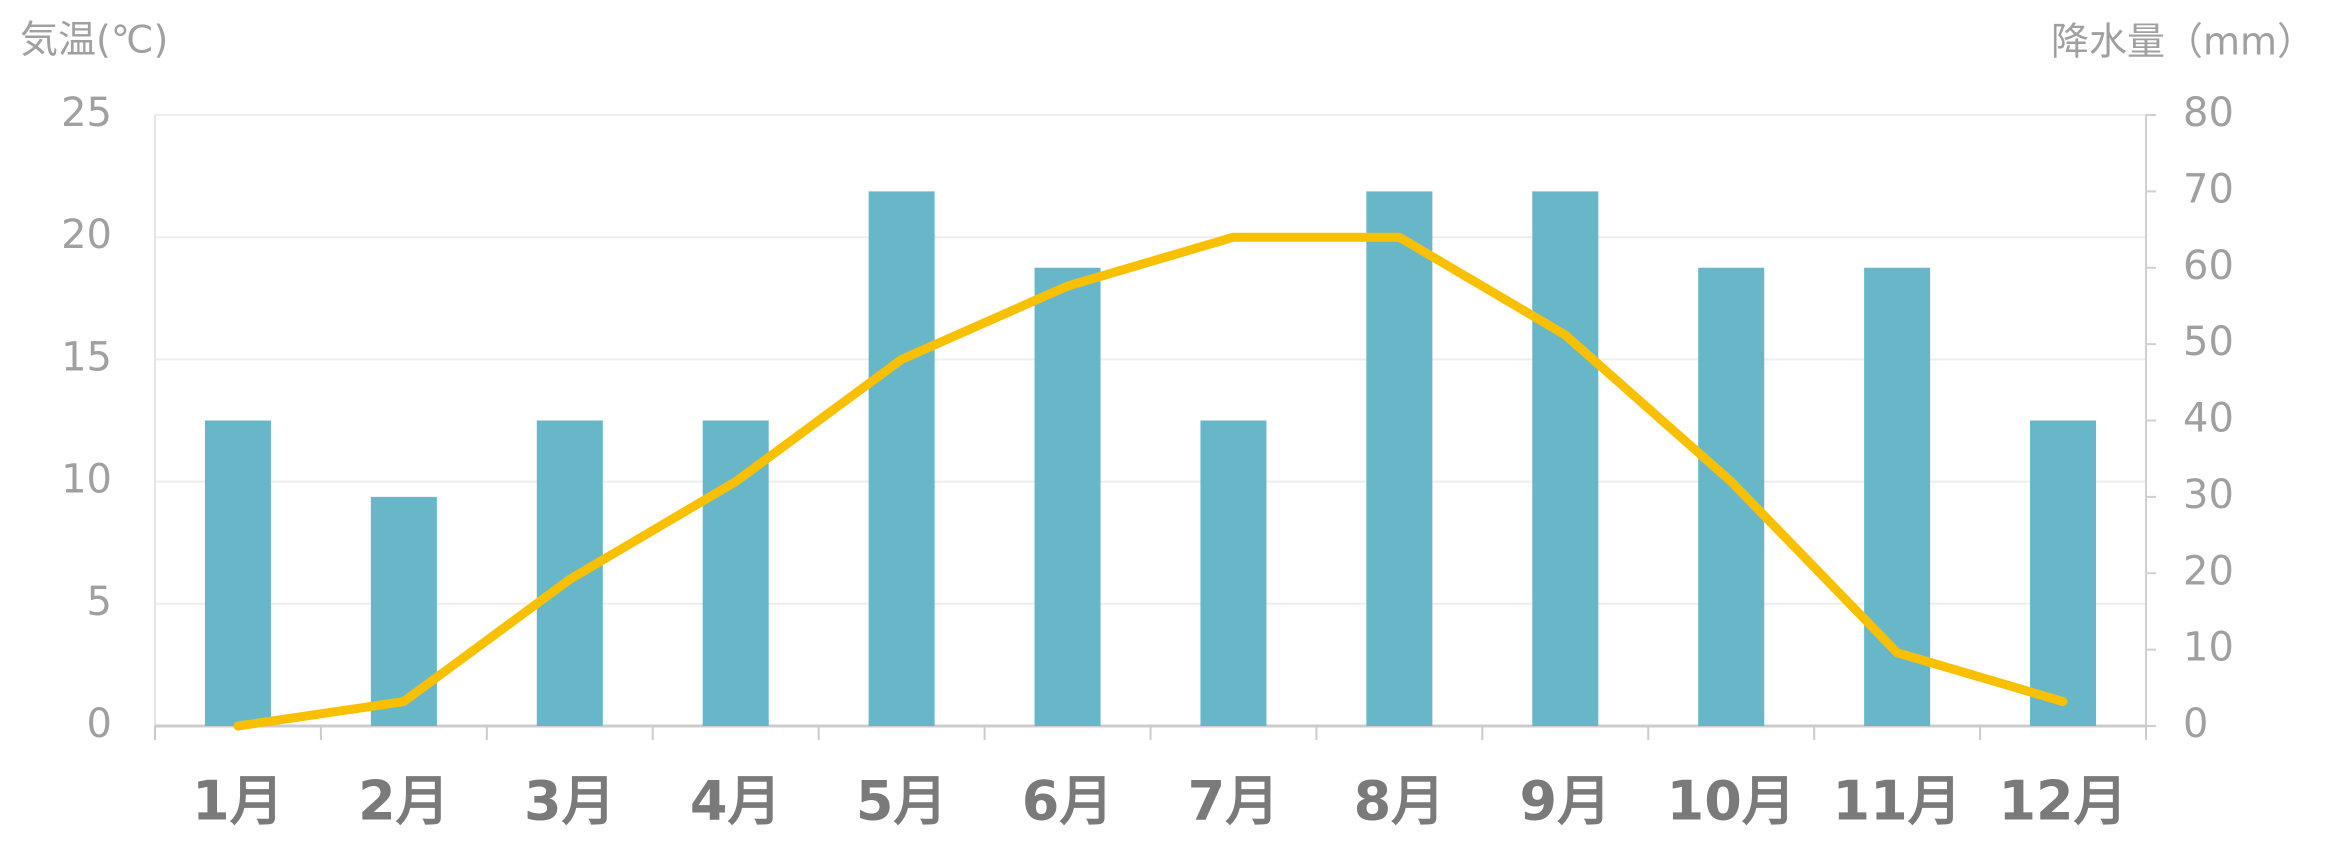 This screenshot has width=2332, height=857. Describe the element at coordinates (2208, 189) in the screenshot. I see `y2-tick-label: 70` at that location.